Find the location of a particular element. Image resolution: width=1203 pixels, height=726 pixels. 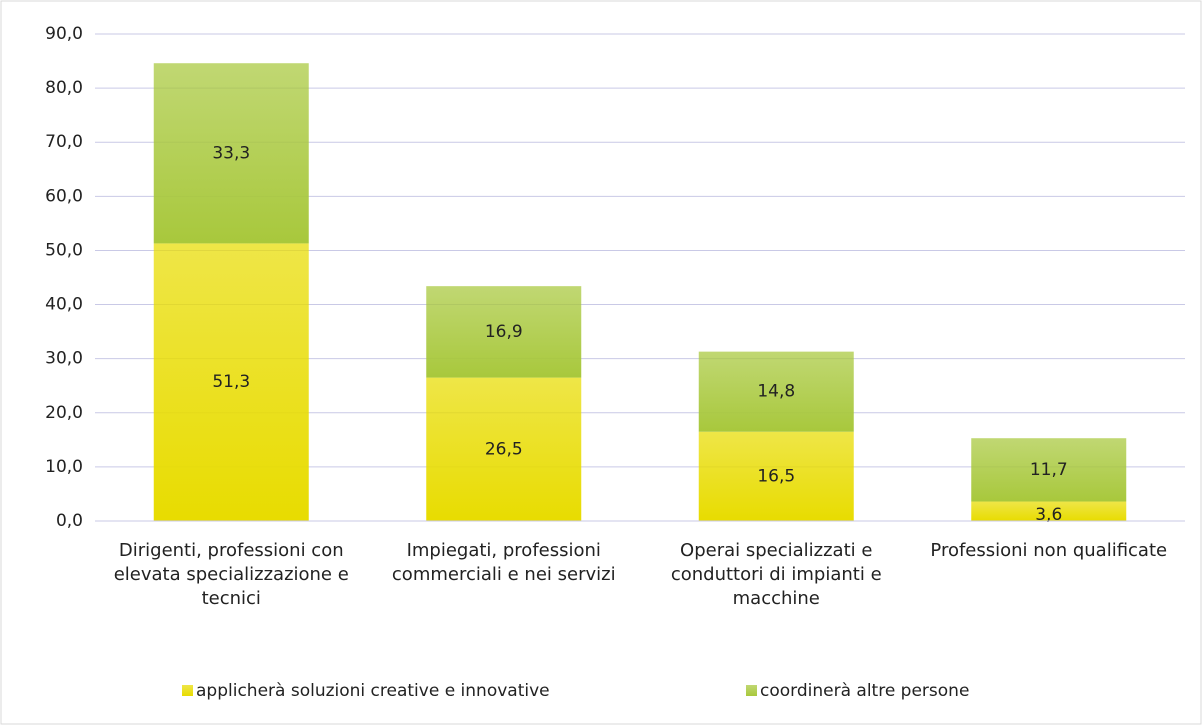

data-label: 16,5 is located at coordinates (776, 476).